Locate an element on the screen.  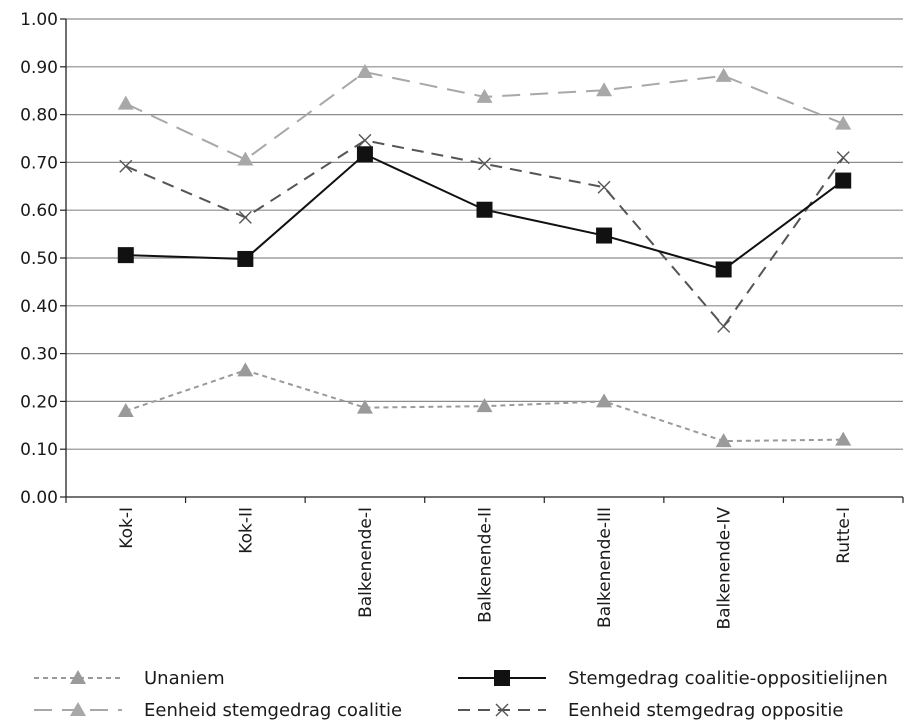
x-tick-label: Kok-II is located at coordinates (246, 530).